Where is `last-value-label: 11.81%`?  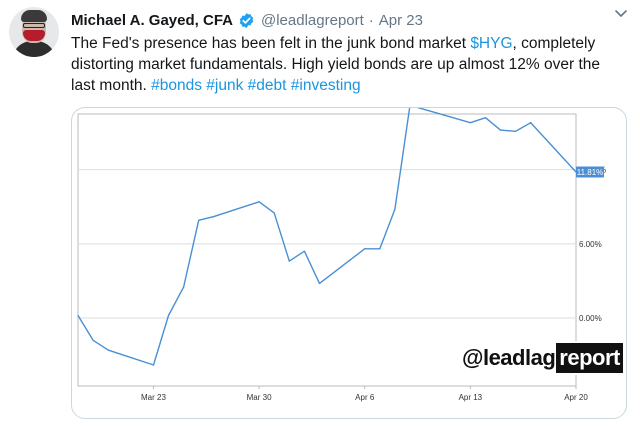 last-value-label: 11.81% is located at coordinates (590, 172).